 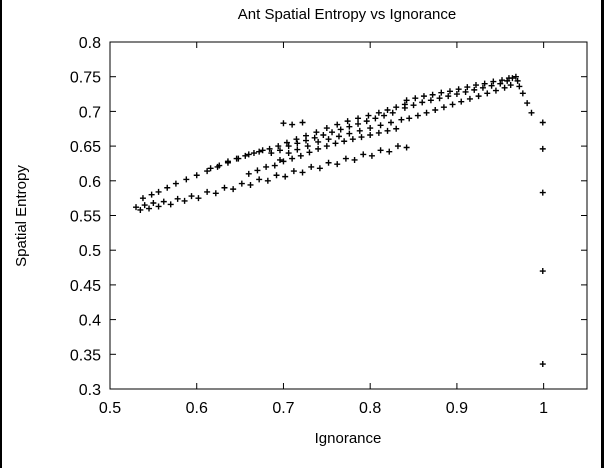 What do you see at coordinates (348, 438) in the screenshot?
I see `x-axis-label: Ignorance` at bounding box center [348, 438].